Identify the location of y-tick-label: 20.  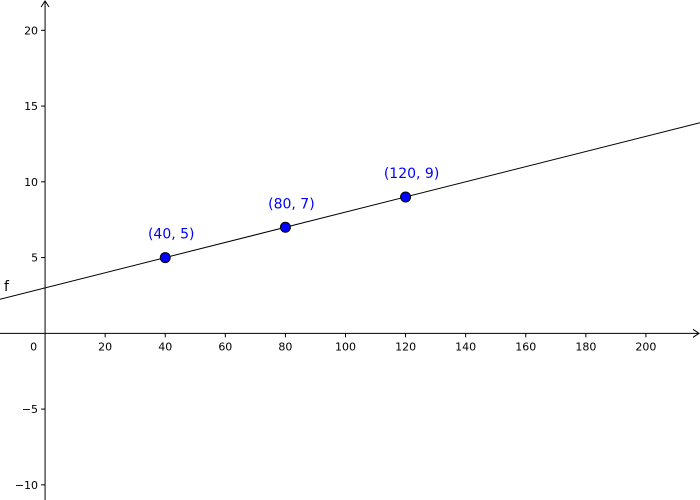
(31, 30).